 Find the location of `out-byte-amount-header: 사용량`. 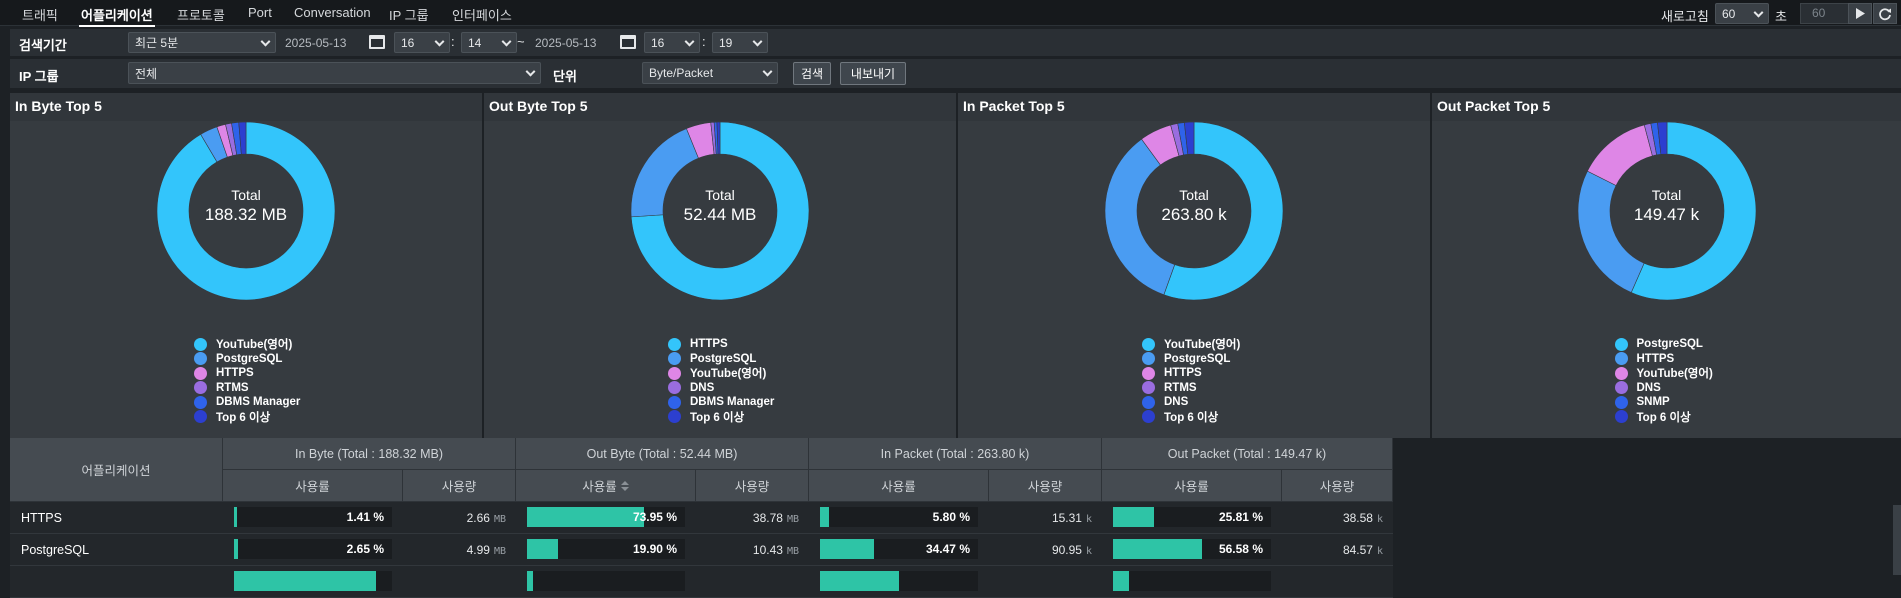

out-byte-amount-header: 사용량 is located at coordinates (752, 486).